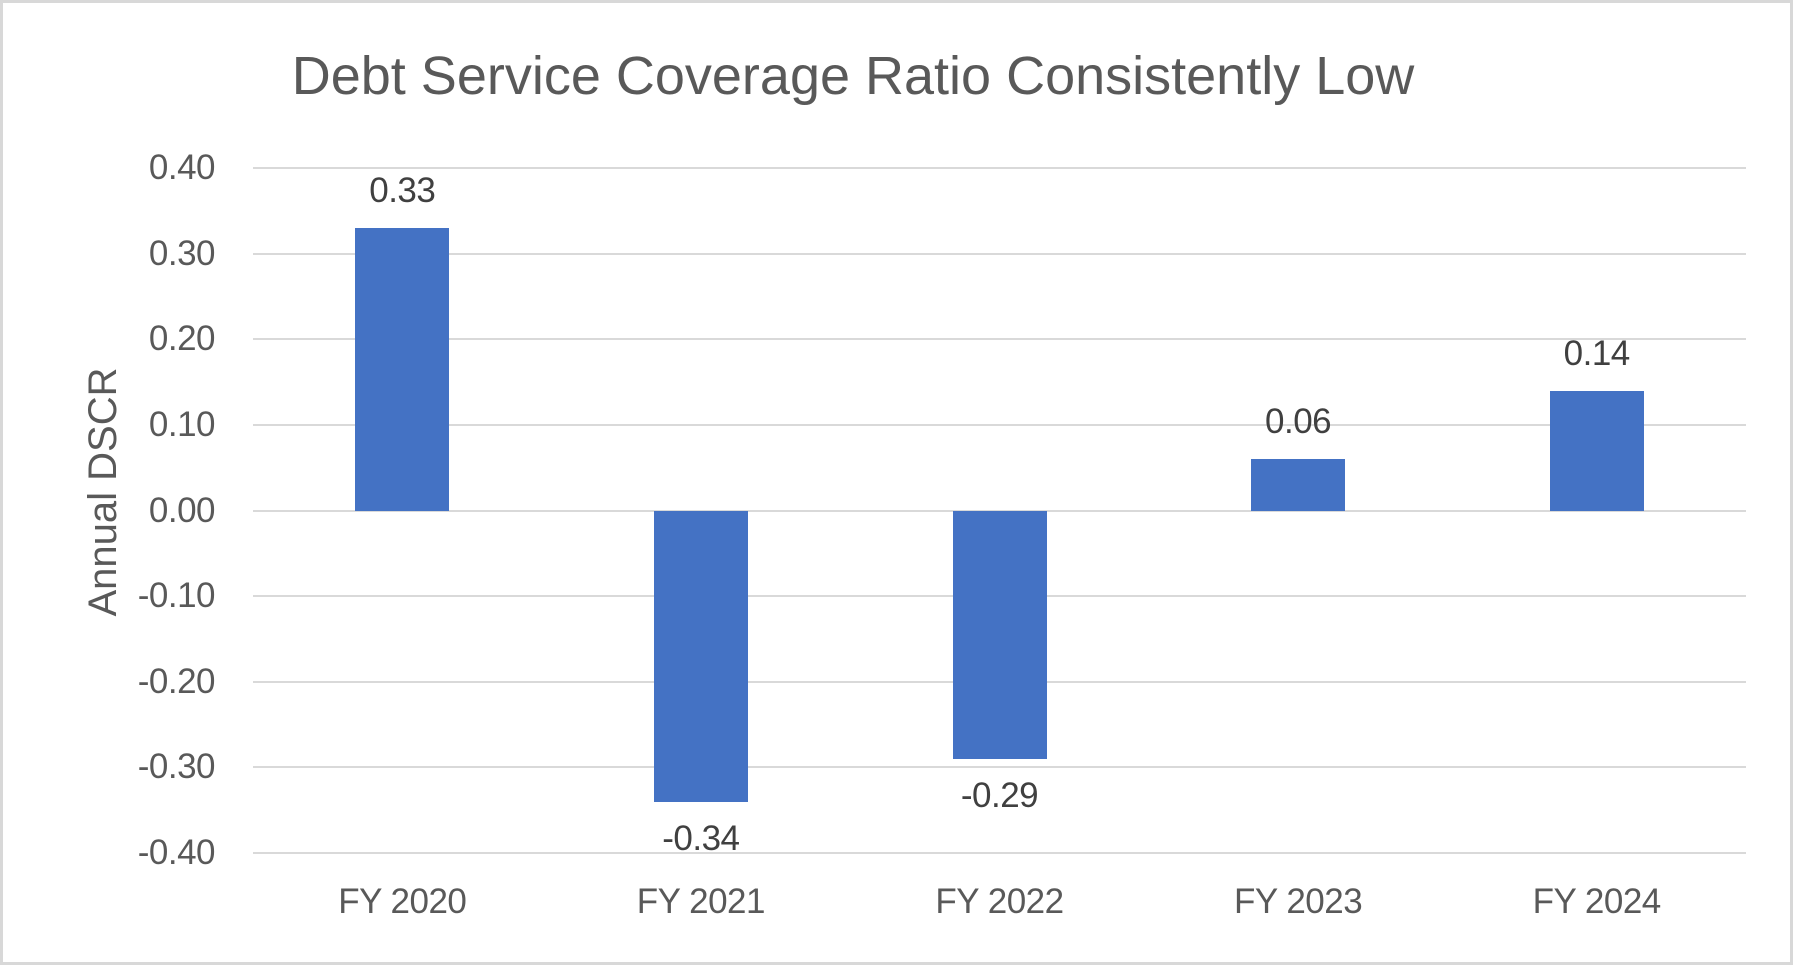 The image size is (1793, 965). I want to click on x-tick-label: FY 2022, so click(999, 901).